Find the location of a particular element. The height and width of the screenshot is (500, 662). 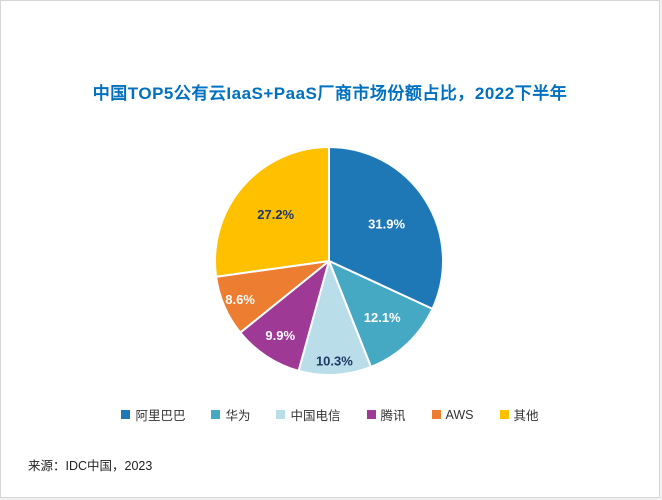

pie-slice-label: 10.3% is located at coordinates (334, 361).